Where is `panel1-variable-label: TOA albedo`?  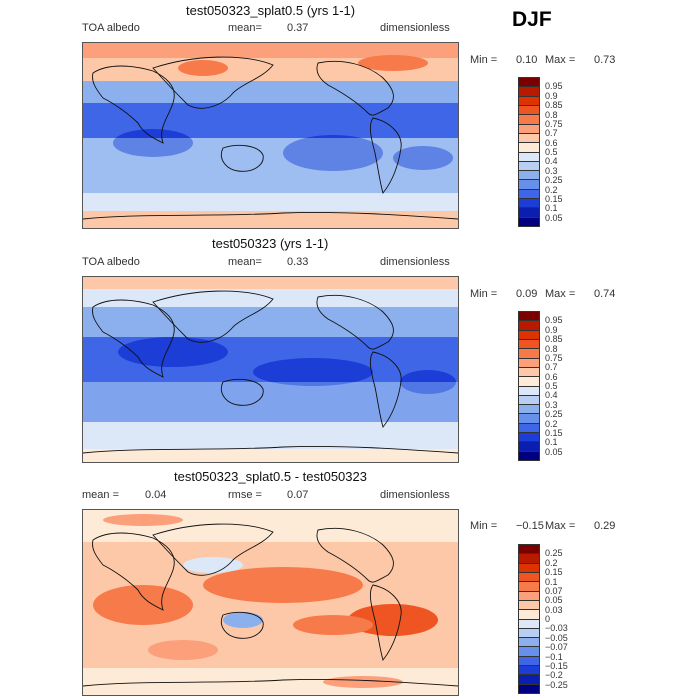
panel1-variable-label: TOA albedo is located at coordinates (111, 28).